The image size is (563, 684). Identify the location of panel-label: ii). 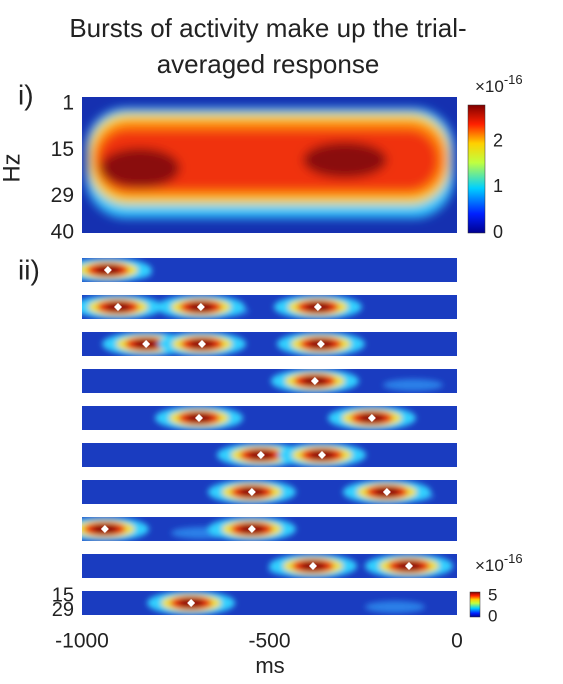
(29, 269).